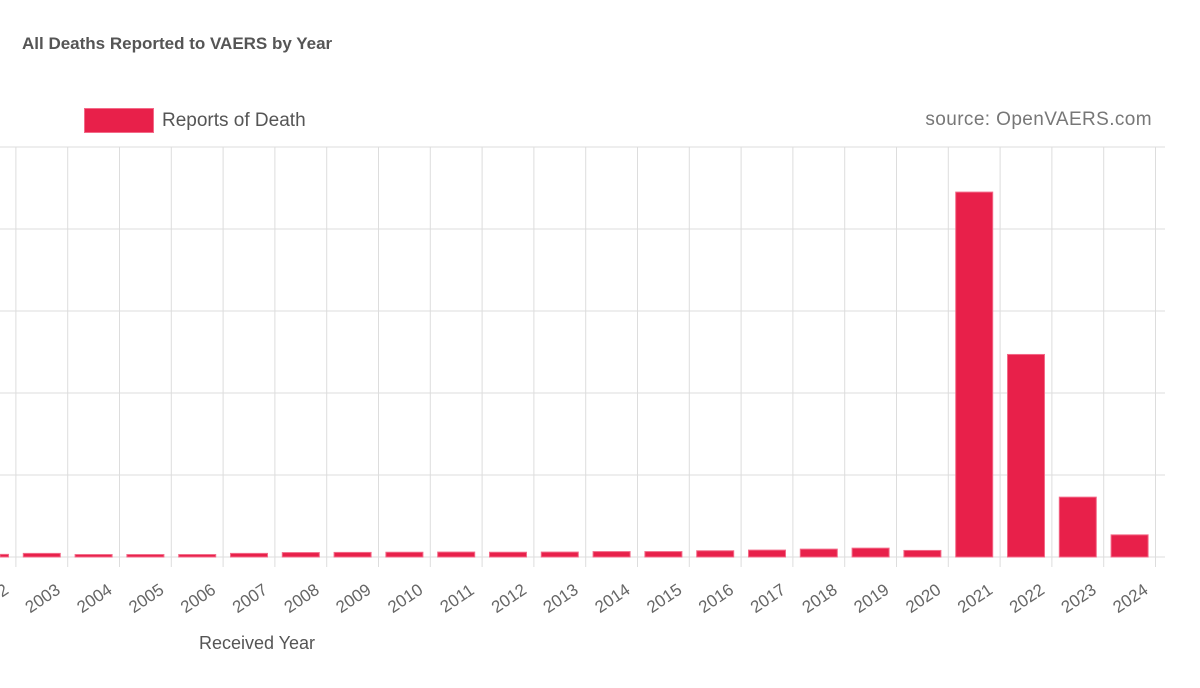 Image resolution: width=1200 pixels, height=688 pixels. What do you see at coordinates (664, 598) in the screenshot?
I see `x-tick-label-2015: 2015` at bounding box center [664, 598].